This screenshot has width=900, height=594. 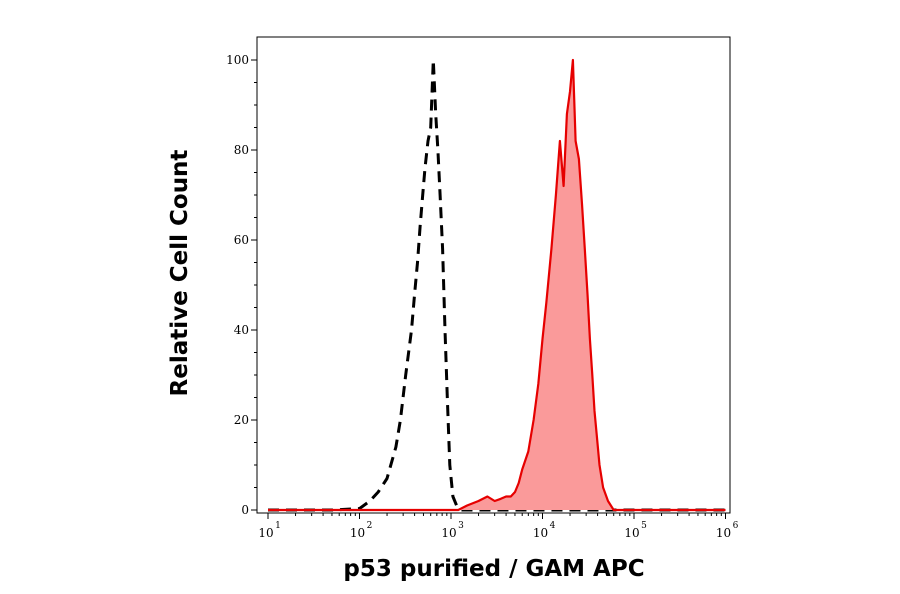 I want to click on x-axis-title: p53 purified / GAM APC, so click(x=493, y=569).